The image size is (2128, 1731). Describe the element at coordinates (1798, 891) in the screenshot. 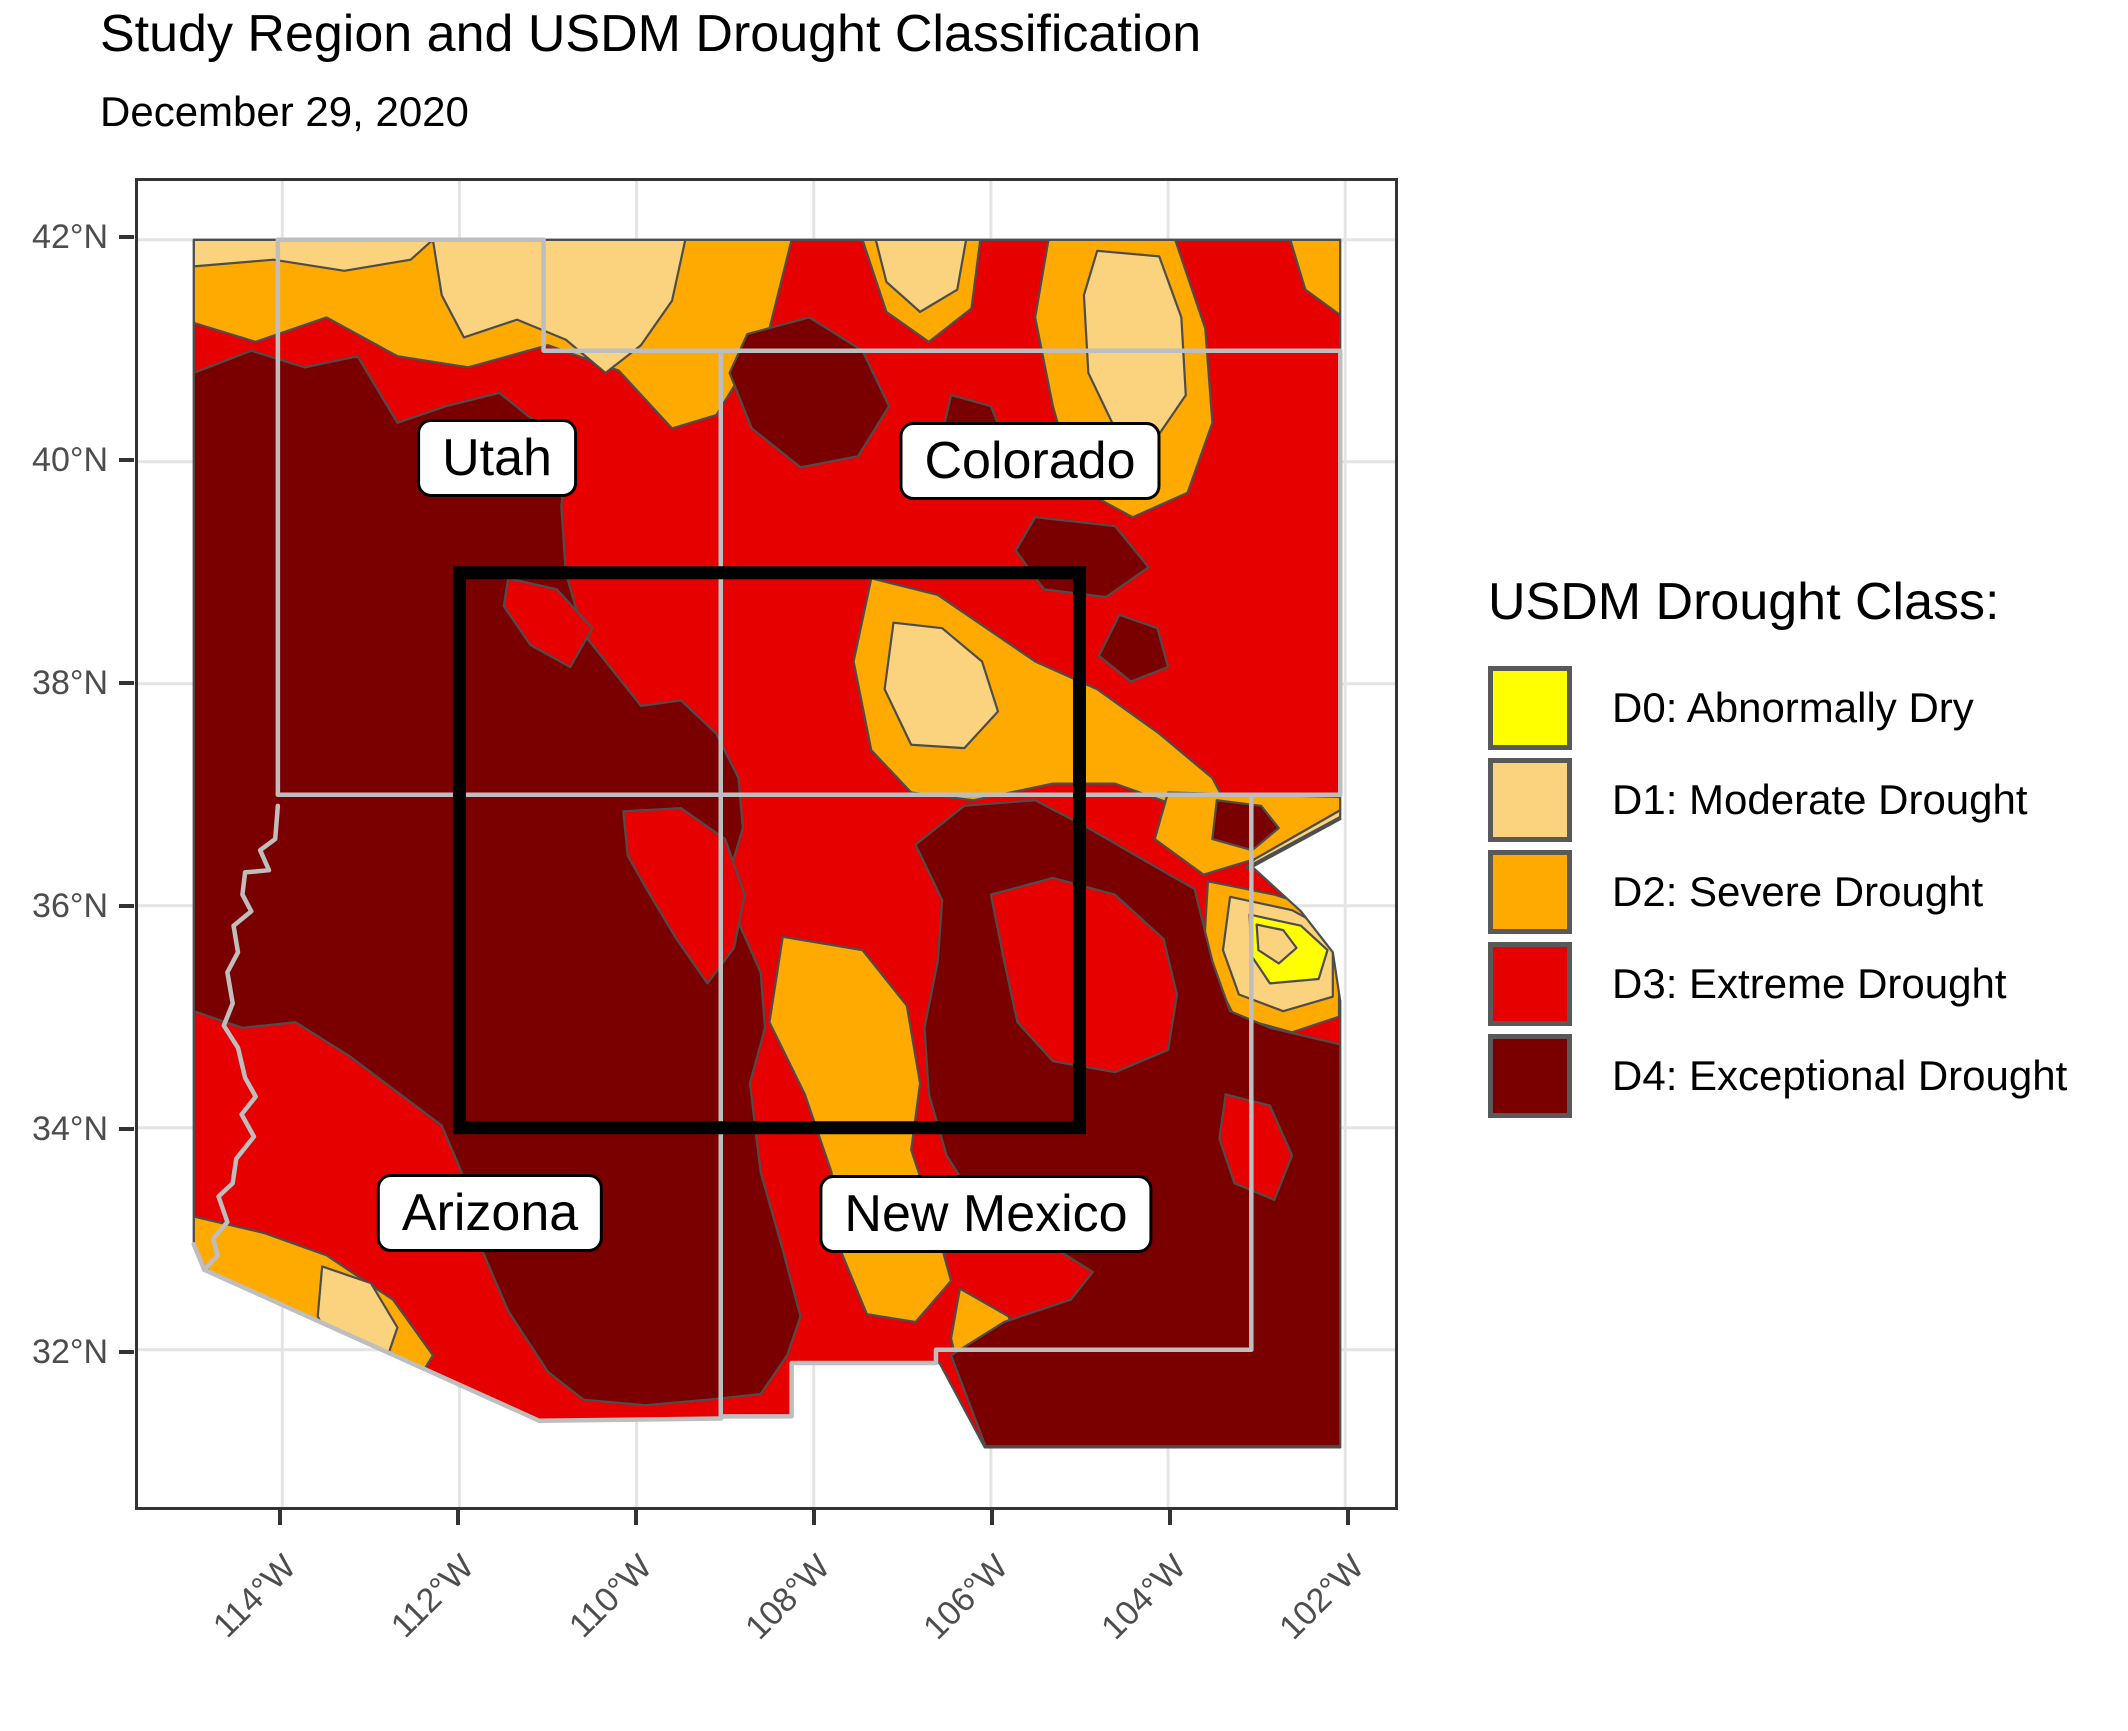

I see `legend-label-d2: D2: Severe Drought` at that location.